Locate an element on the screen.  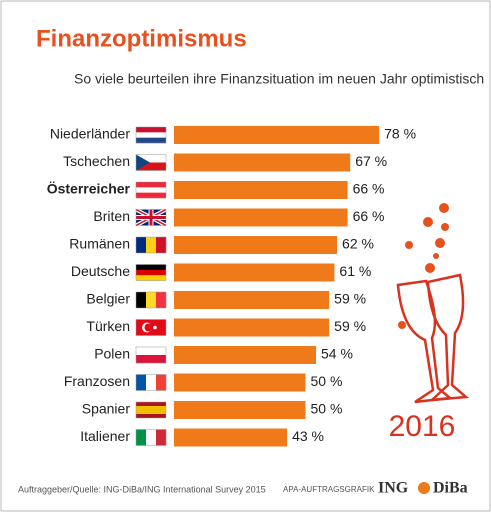
category-label: Niederländer is located at coordinates (90, 134).